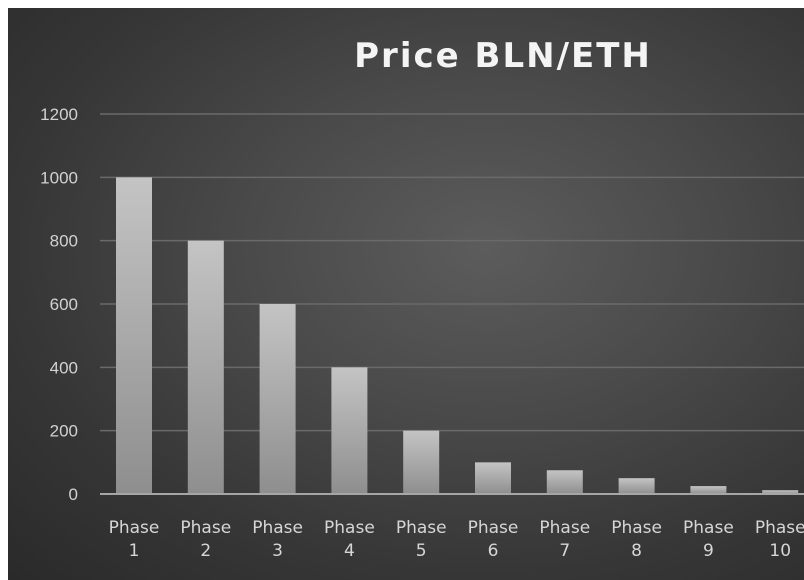  Describe the element at coordinates (59, 114) in the screenshot. I see `y-tick-label: 1200` at that location.